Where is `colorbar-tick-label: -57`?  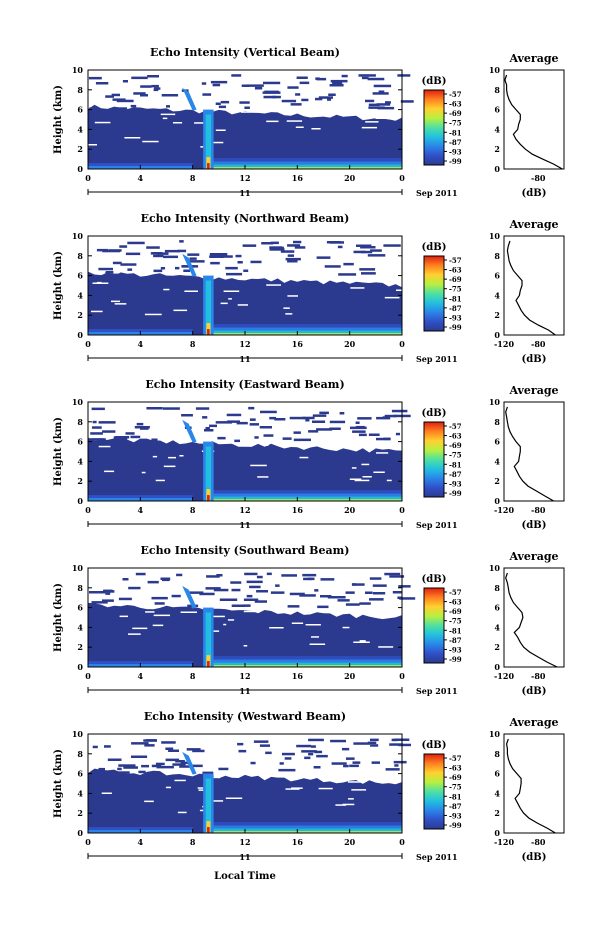
colorbar-tick-label: -57 is located at coordinates (455, 94).